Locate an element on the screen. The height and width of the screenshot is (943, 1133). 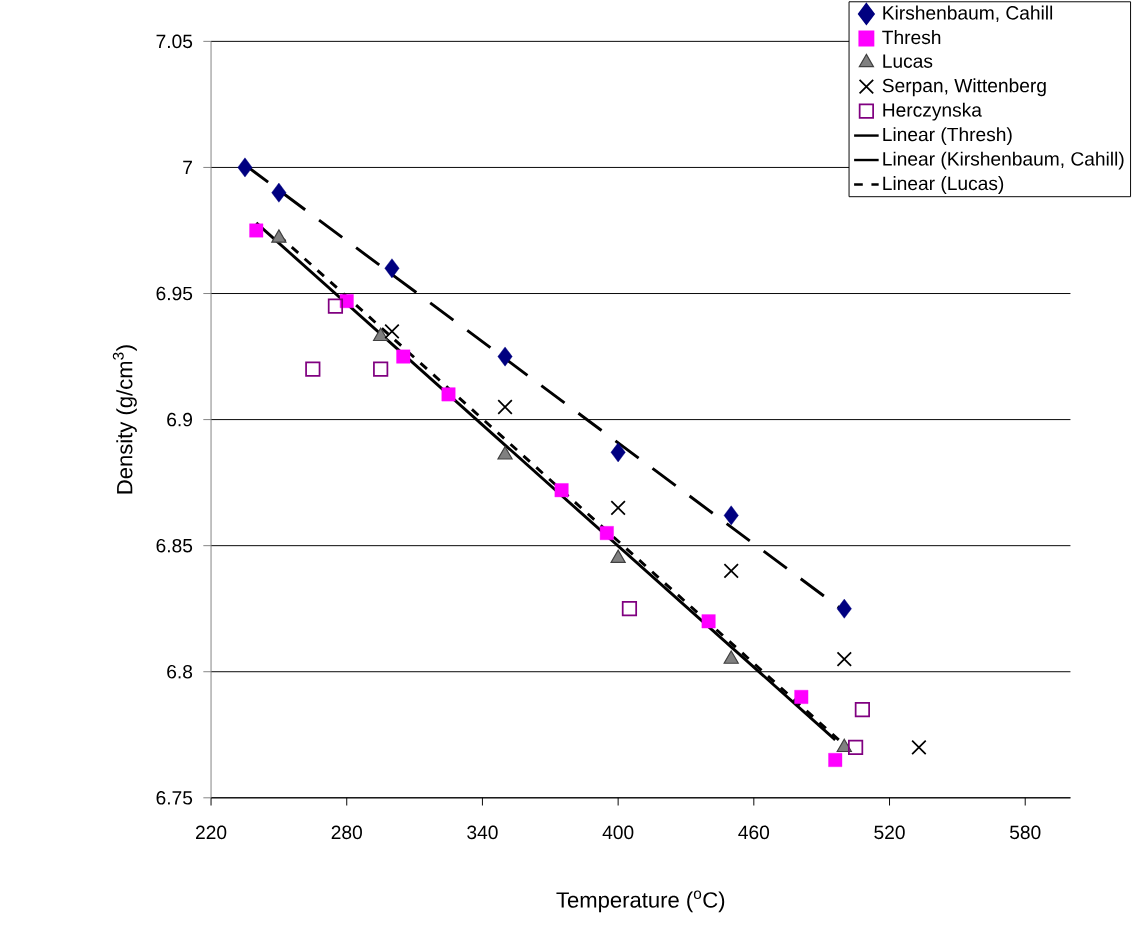
y-tick-label: 6.75 is located at coordinates (174, 797).